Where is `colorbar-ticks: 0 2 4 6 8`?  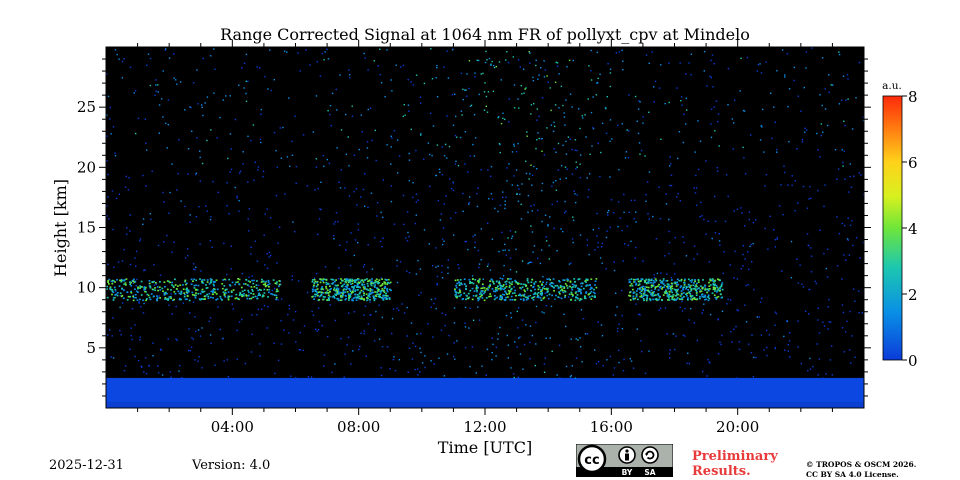 colorbar-ticks: 0 2 4 6 8 is located at coordinates (910, 229).